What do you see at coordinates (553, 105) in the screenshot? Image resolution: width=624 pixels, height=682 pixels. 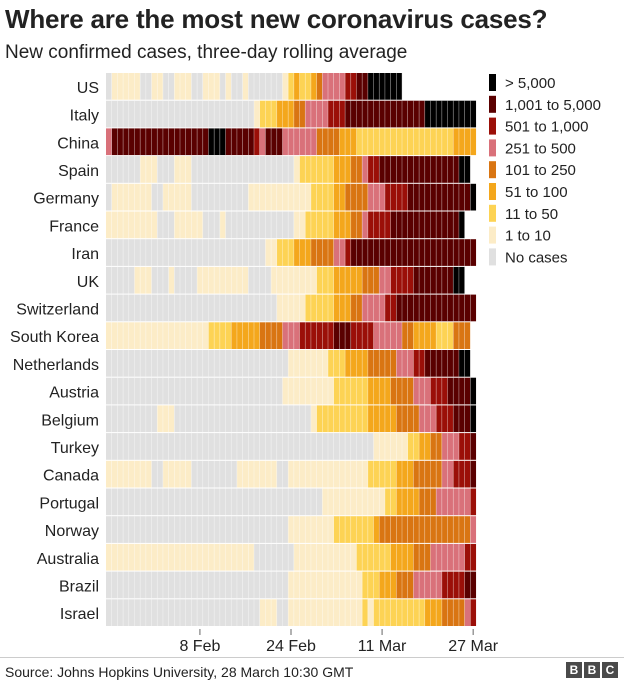 I see `legend-label: 1,001 to 5,000` at bounding box center [553, 105].